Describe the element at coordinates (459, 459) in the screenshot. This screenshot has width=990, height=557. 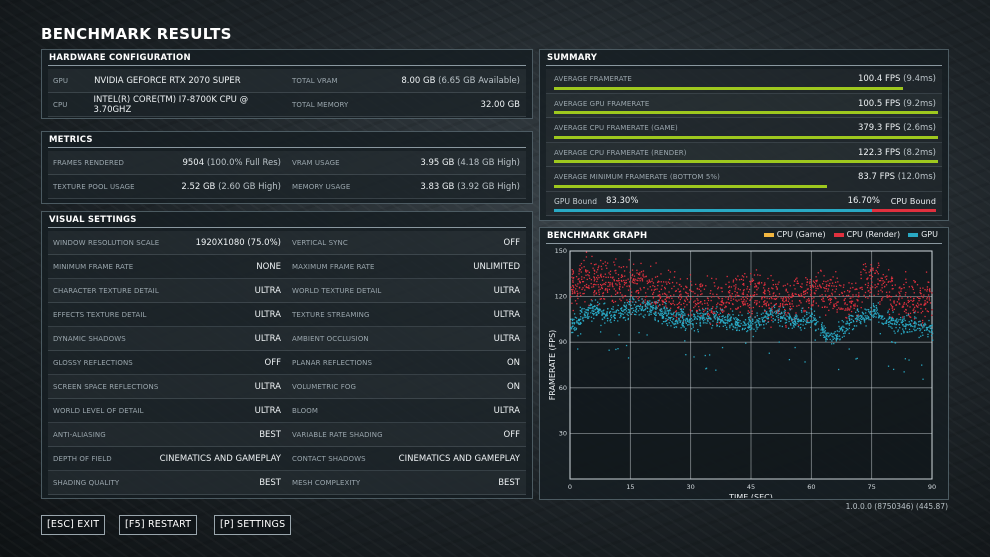
I see `setting-value: CINEMATICS AND GAMEPLAY` at that location.